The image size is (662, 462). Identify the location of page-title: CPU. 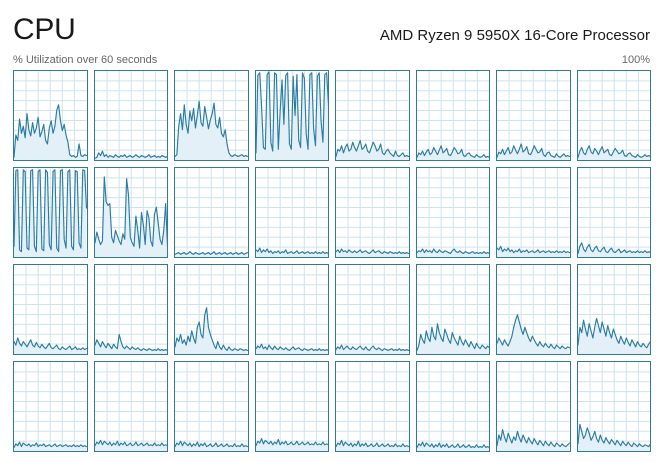
(44, 29).